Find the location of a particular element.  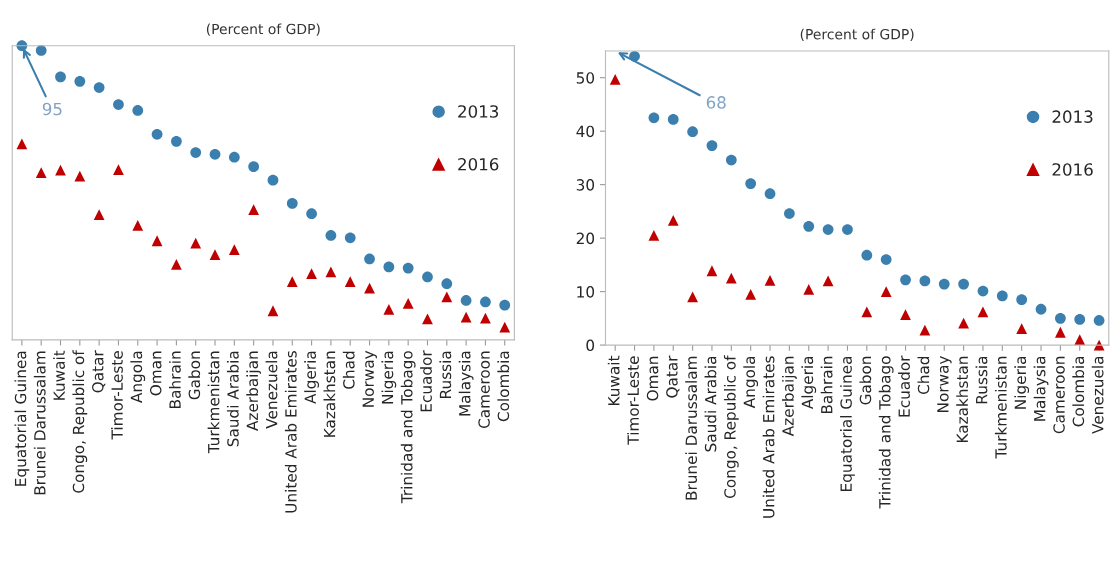

y-tick-label: 10 is located at coordinates (586, 292).